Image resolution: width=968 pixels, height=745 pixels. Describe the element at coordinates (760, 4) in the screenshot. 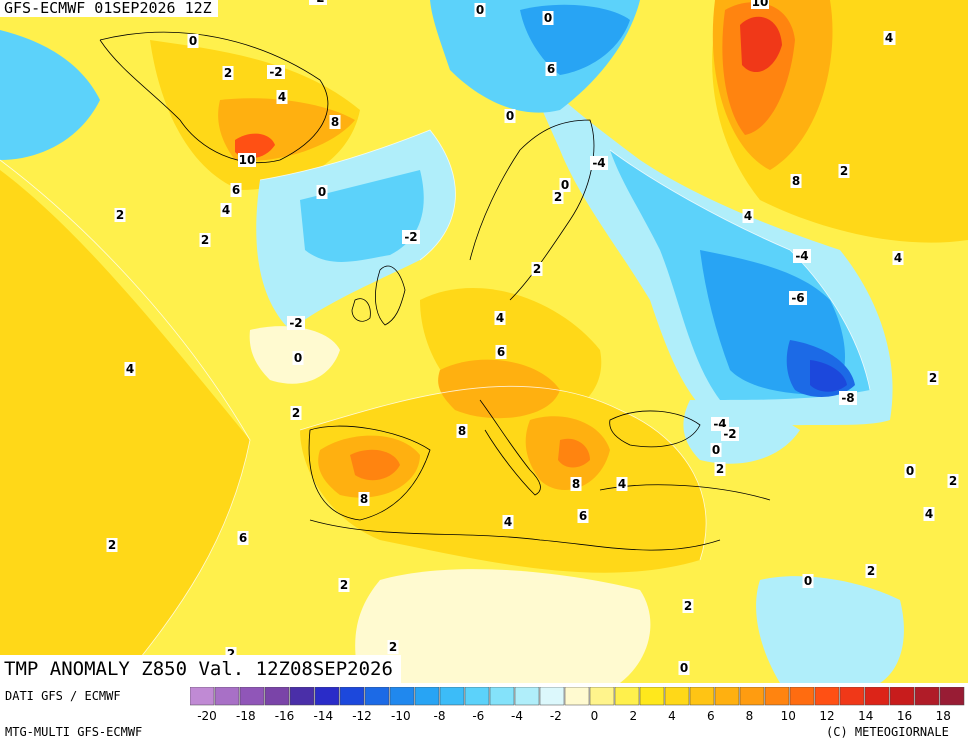

I see `contour-label: 10` at that location.